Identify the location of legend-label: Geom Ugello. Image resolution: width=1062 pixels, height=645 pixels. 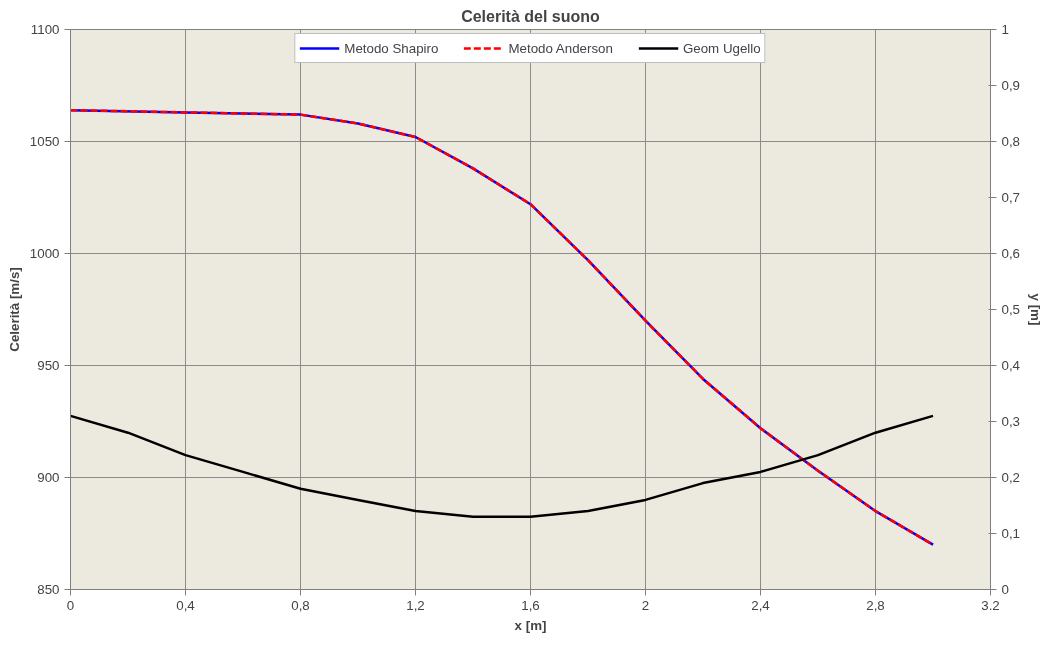
(721, 48).